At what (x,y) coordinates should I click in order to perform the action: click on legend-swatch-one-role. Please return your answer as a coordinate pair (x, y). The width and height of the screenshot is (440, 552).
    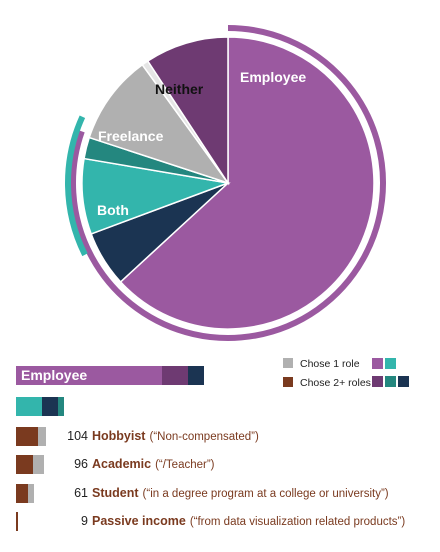
    Looking at the image, I should click on (288, 363).